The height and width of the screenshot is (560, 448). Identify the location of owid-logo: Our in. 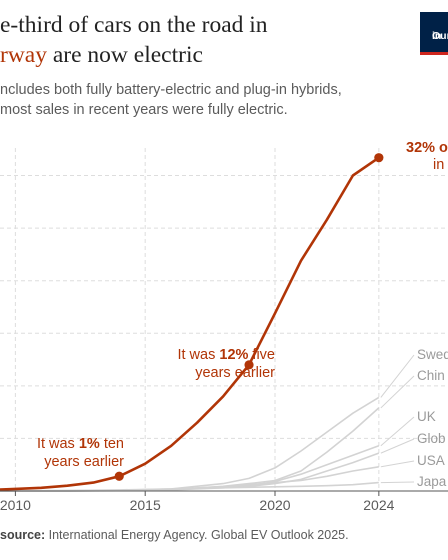
(434, 33).